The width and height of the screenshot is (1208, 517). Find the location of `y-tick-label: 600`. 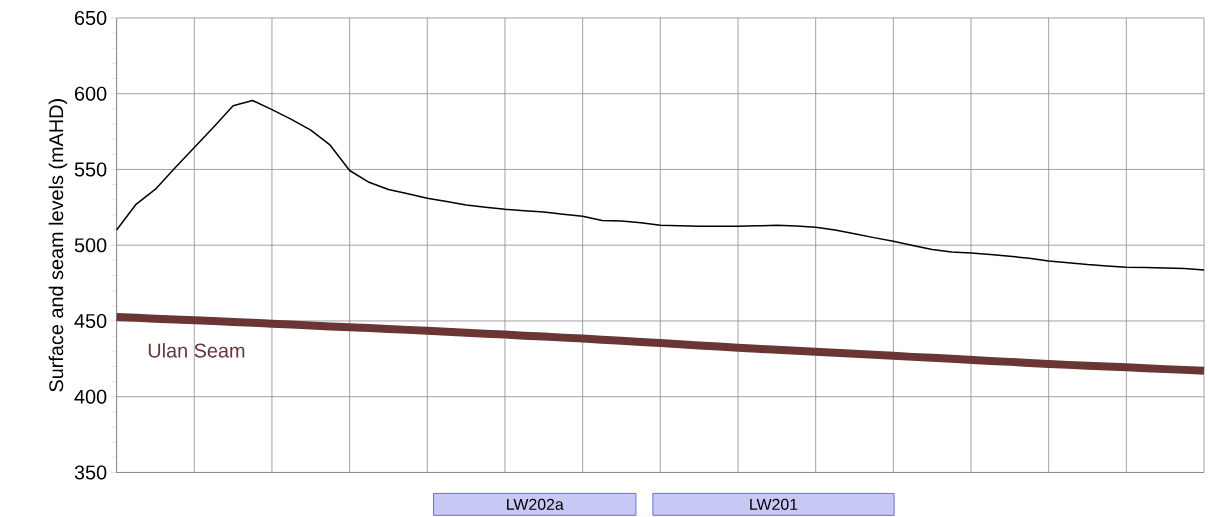

y-tick-label: 600 is located at coordinates (91, 93).